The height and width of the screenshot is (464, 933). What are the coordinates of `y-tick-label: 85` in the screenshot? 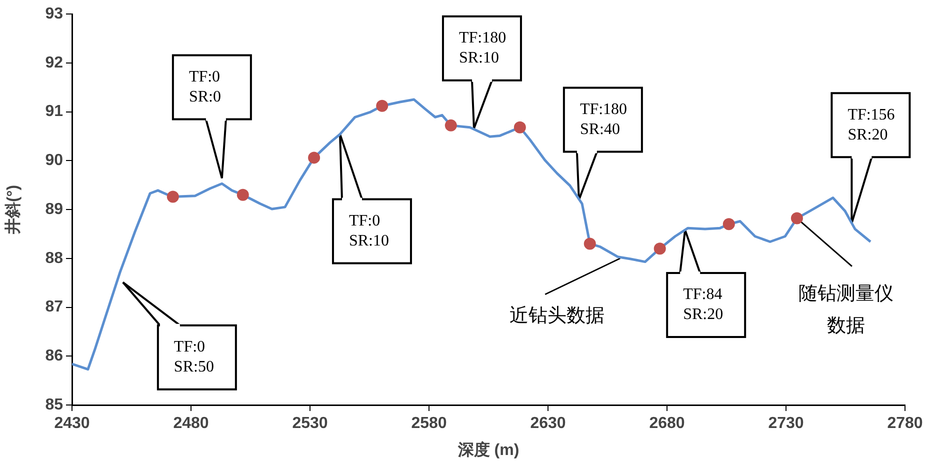 It's located at (54, 405).